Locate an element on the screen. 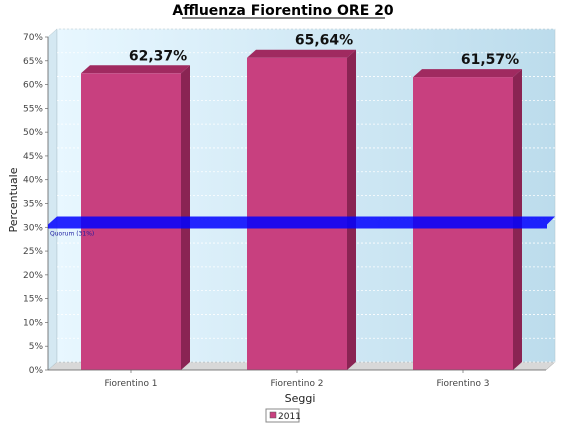 Image resolution: width=567 pixels, height=425 pixels. x-axis-label: Seggi is located at coordinates (300, 398).